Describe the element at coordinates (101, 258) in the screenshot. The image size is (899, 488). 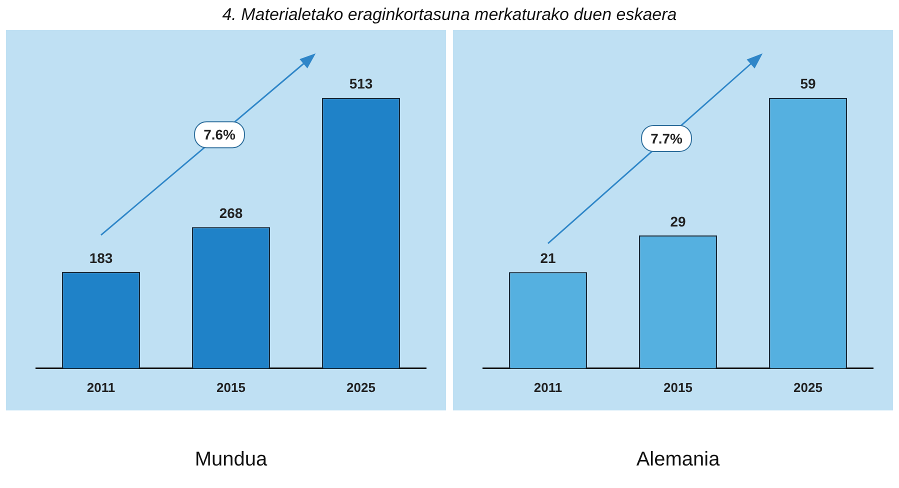
I see `data-label: 183` at that location.